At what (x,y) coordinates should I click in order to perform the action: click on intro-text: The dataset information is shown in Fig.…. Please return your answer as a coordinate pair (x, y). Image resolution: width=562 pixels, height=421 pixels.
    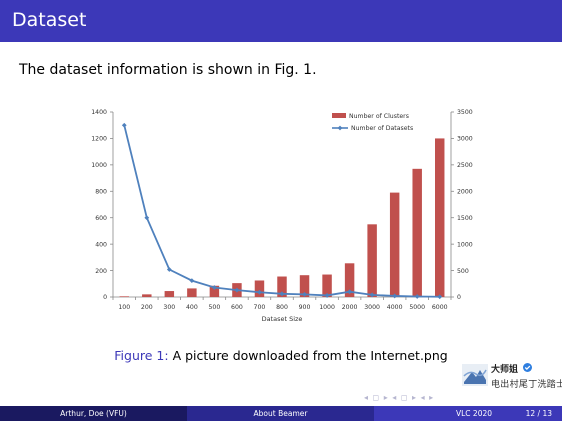
    Looking at the image, I should click on (168, 70).